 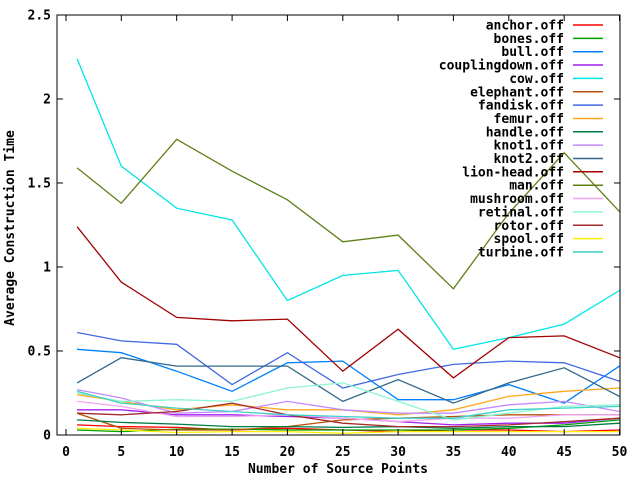 I want to click on series-line-retinal.off, so click(x=348, y=401).